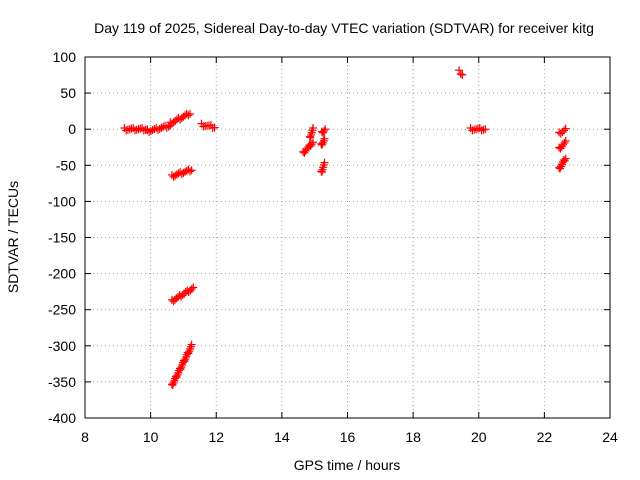 The height and width of the screenshot is (480, 640). Describe the element at coordinates (72, 129) in the screenshot. I see `y-tick-label: 0` at that location.